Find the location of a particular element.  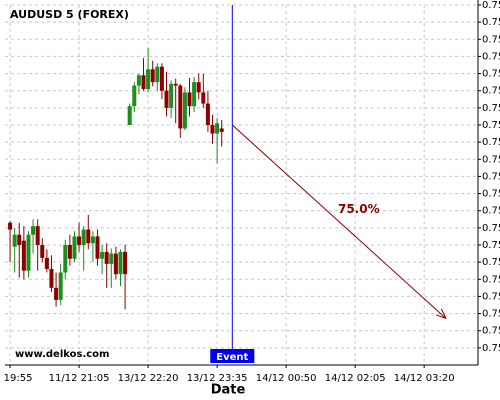

x-tick-label: 14/12 03:20 is located at coordinates (424, 378).